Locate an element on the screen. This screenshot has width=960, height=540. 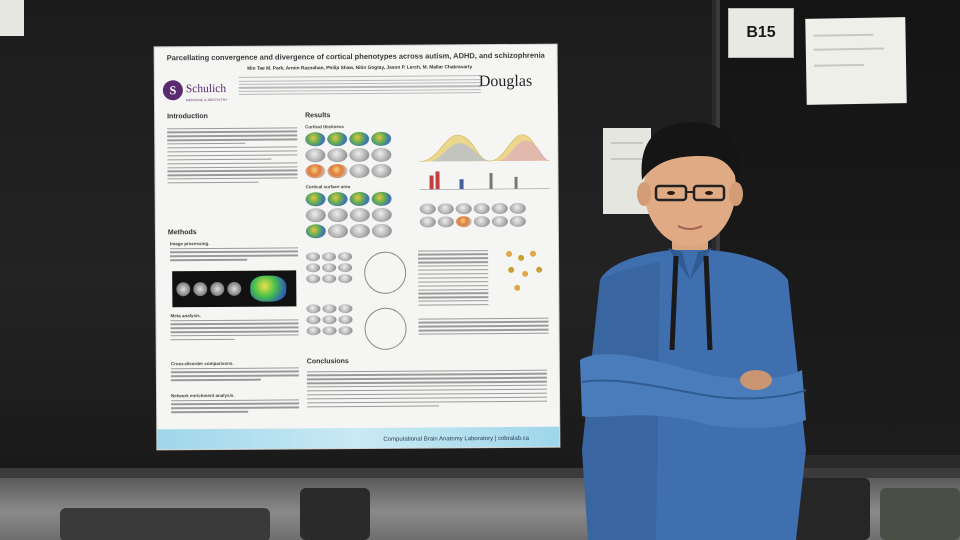
methods-processing-text is located at coordinates (234, 253).